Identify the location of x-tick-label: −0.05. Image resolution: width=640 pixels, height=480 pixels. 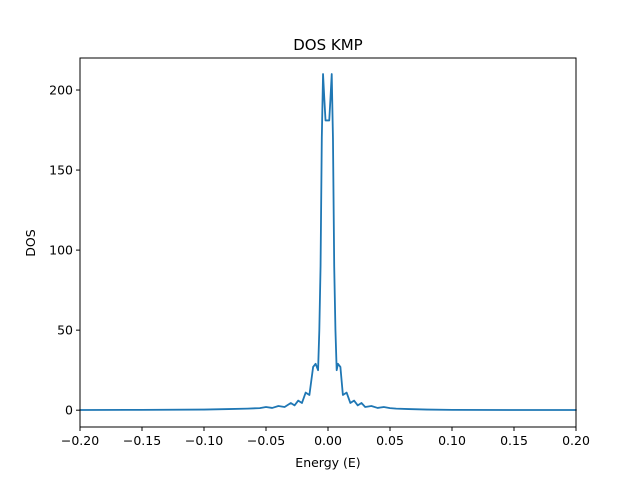
(266, 440).